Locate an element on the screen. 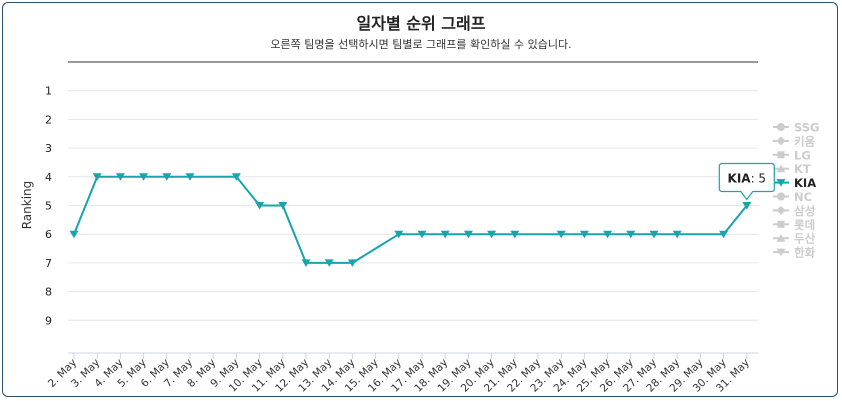  legend-item-키움: 키움 is located at coordinates (794, 141).